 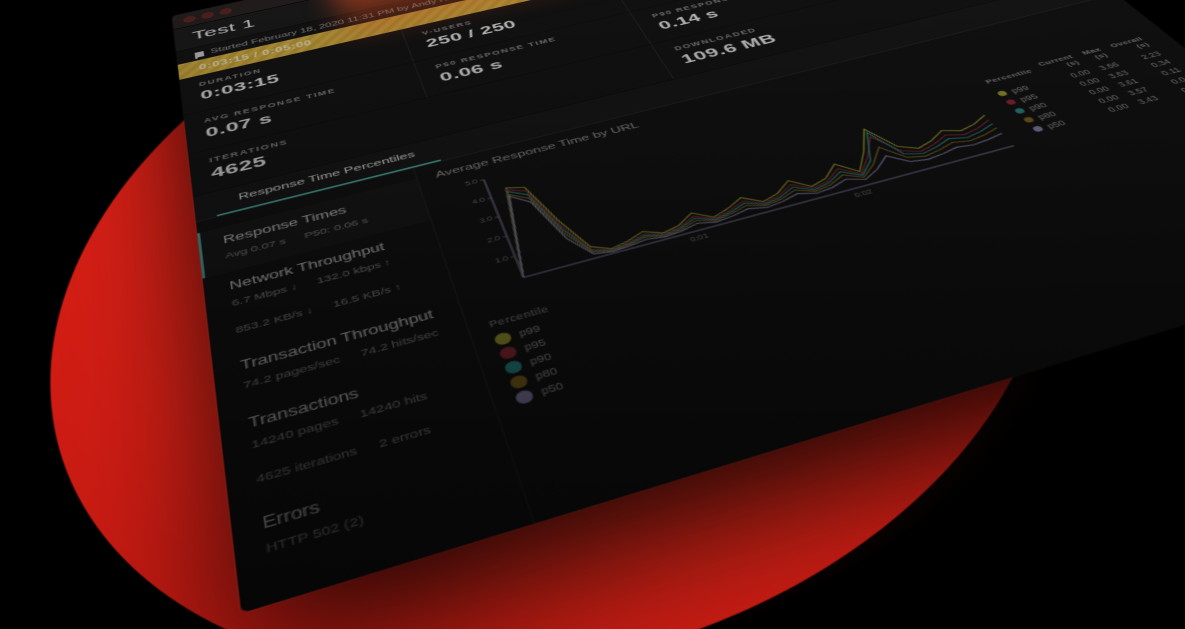 What do you see at coordinates (502, 260) in the screenshot?
I see `y-axis-tick-label: 1.0` at bounding box center [502, 260].